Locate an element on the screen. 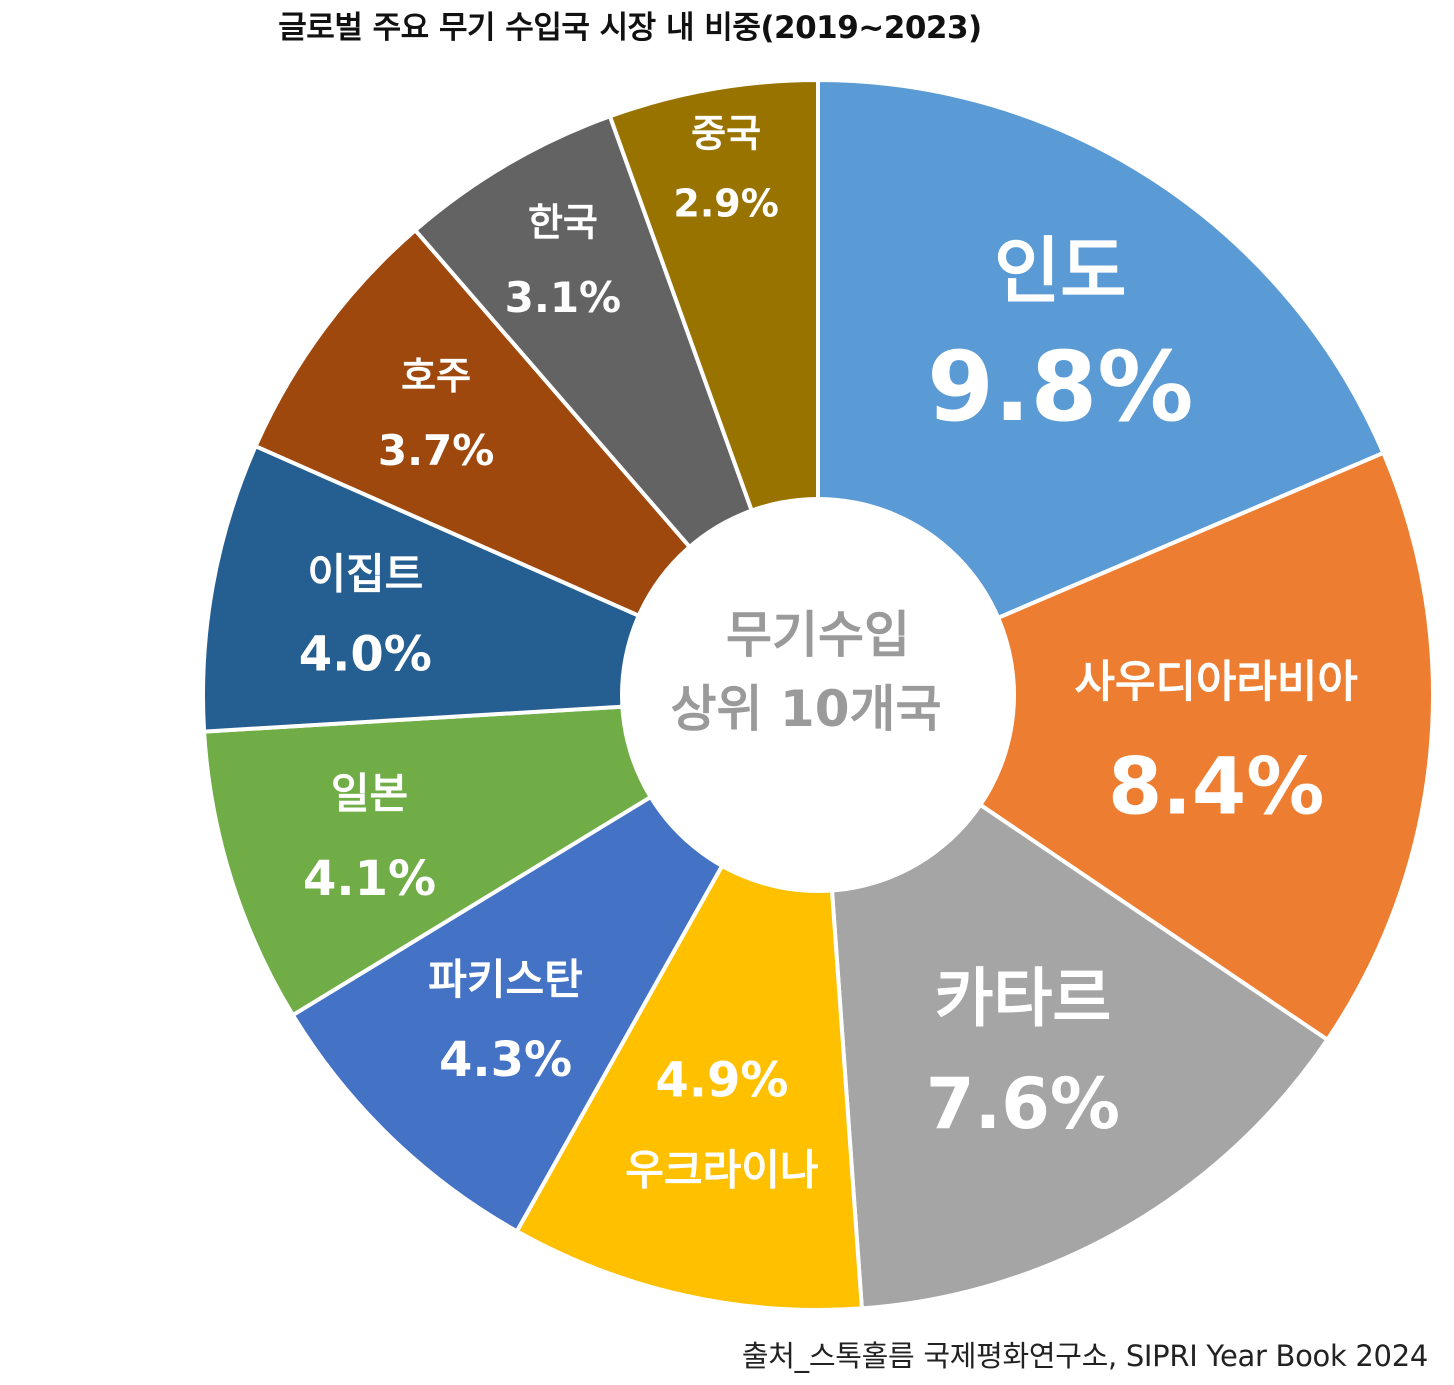 This screenshot has width=1454, height=1385. center-label-line1: 무기수입 is located at coordinates (818, 635).